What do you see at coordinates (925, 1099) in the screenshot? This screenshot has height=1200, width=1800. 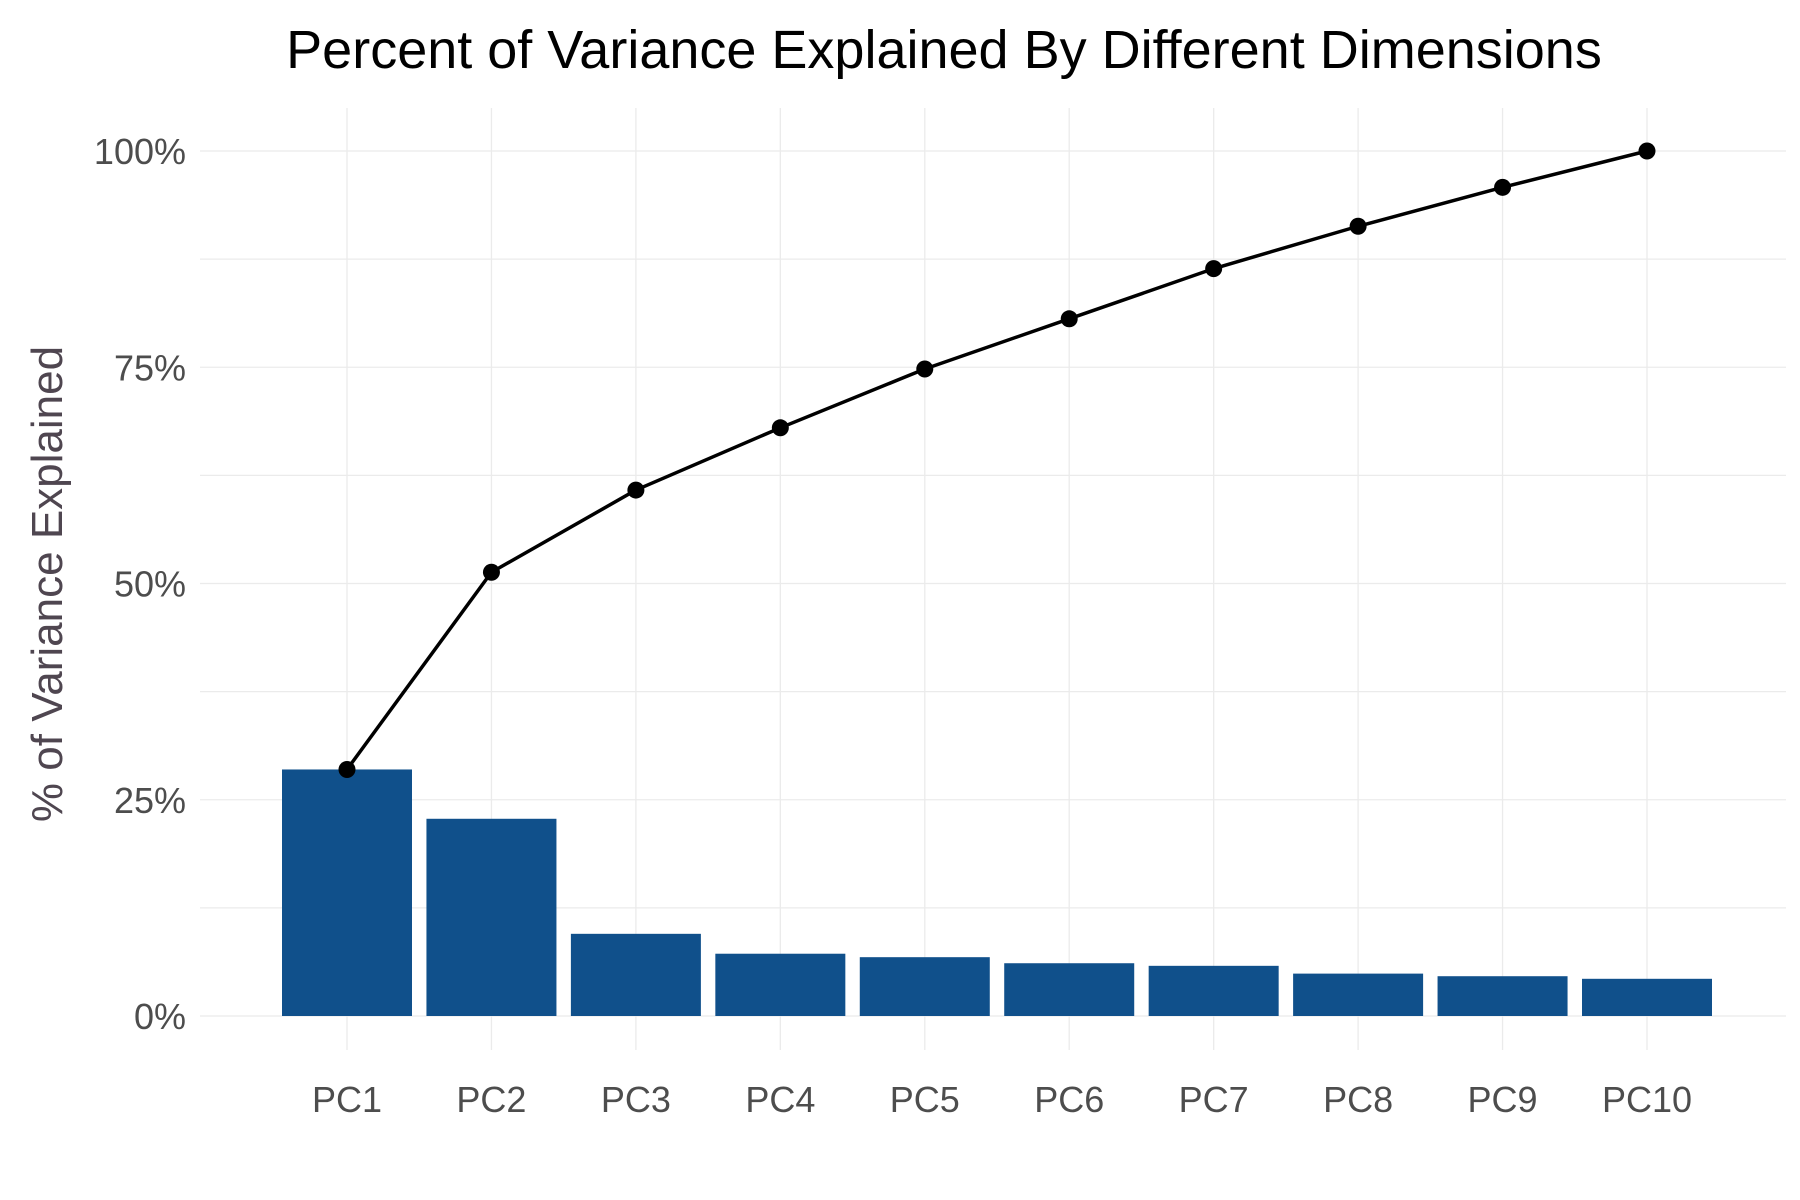 I see `x-tick-label: PC5` at bounding box center [925, 1099].